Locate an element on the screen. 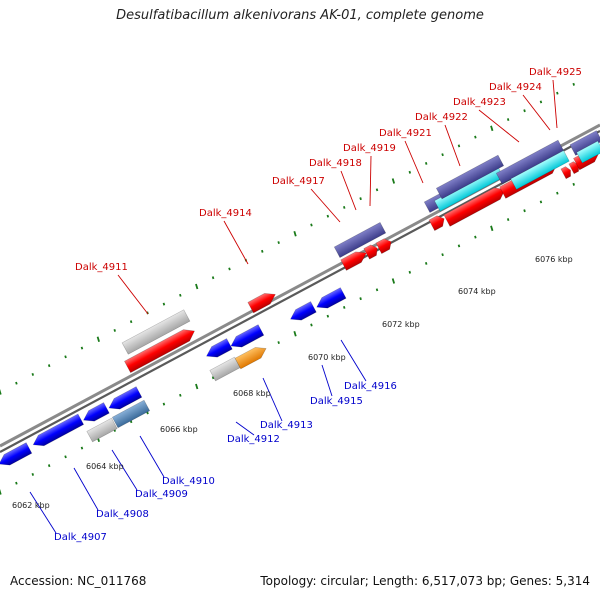  gene-feature-steel is located at coordinates (131, 414).